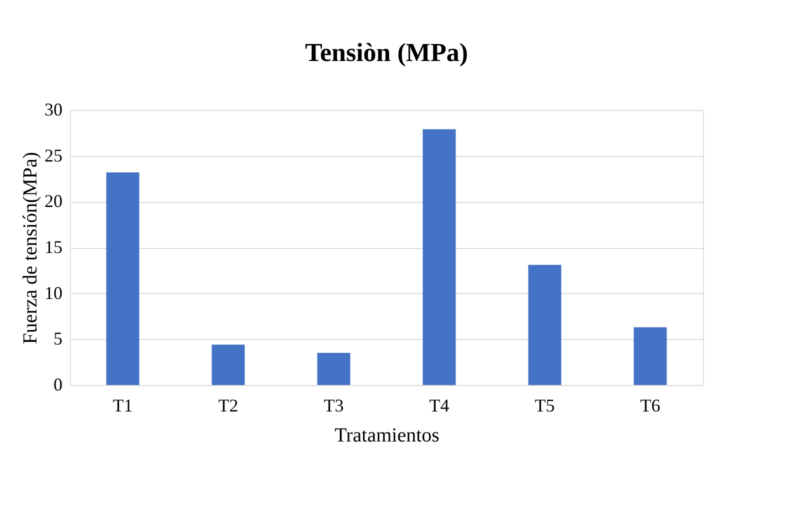 The height and width of the screenshot is (516, 787). I want to click on y-tick-label: 25, so click(53, 155).